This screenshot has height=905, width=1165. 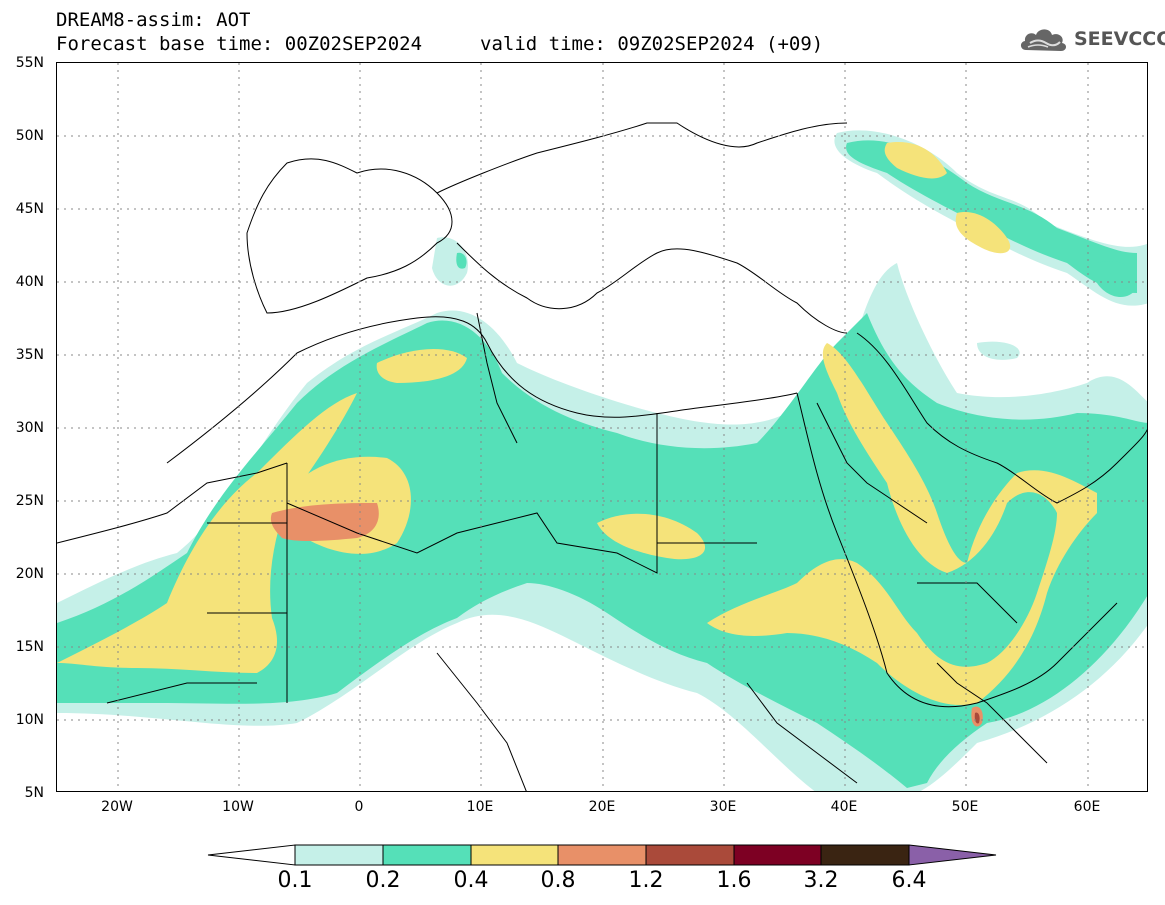 I want to click on aot-colorbar, so click(x=602, y=855).